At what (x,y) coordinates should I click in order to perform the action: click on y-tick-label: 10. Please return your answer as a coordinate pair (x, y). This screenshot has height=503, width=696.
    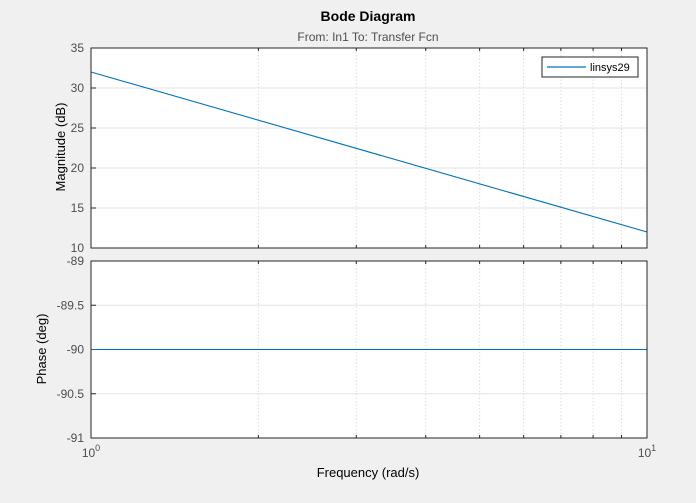
    Looking at the image, I should click on (78, 248).